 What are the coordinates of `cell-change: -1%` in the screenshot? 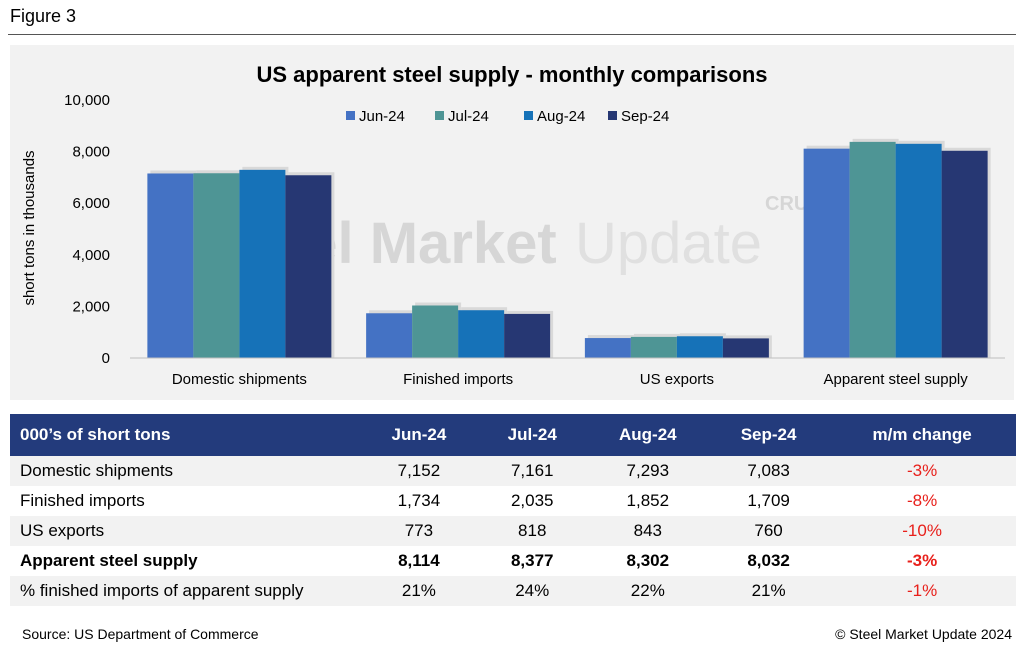 It's located at (922, 591).